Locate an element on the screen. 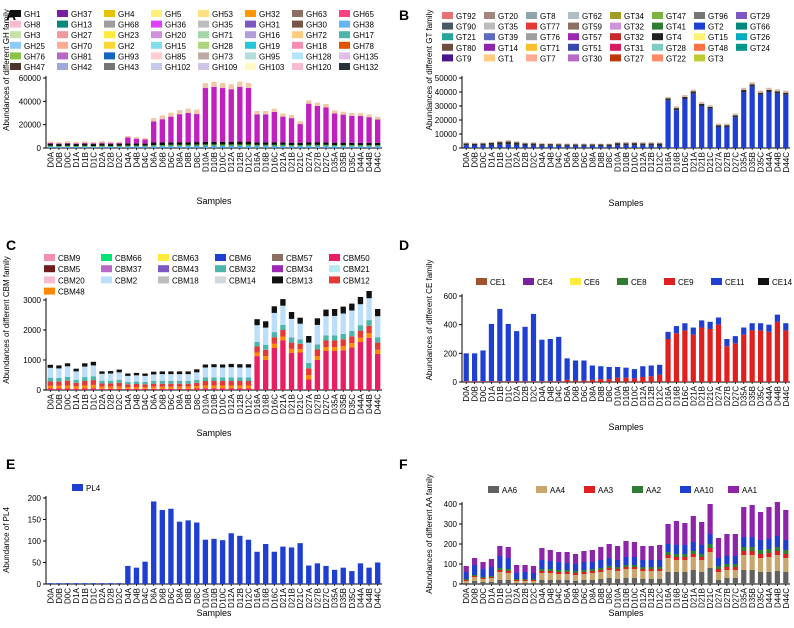 Image resolution: width=794 pixels, height=628 pixels. bars is located at coordinates (214, 542).